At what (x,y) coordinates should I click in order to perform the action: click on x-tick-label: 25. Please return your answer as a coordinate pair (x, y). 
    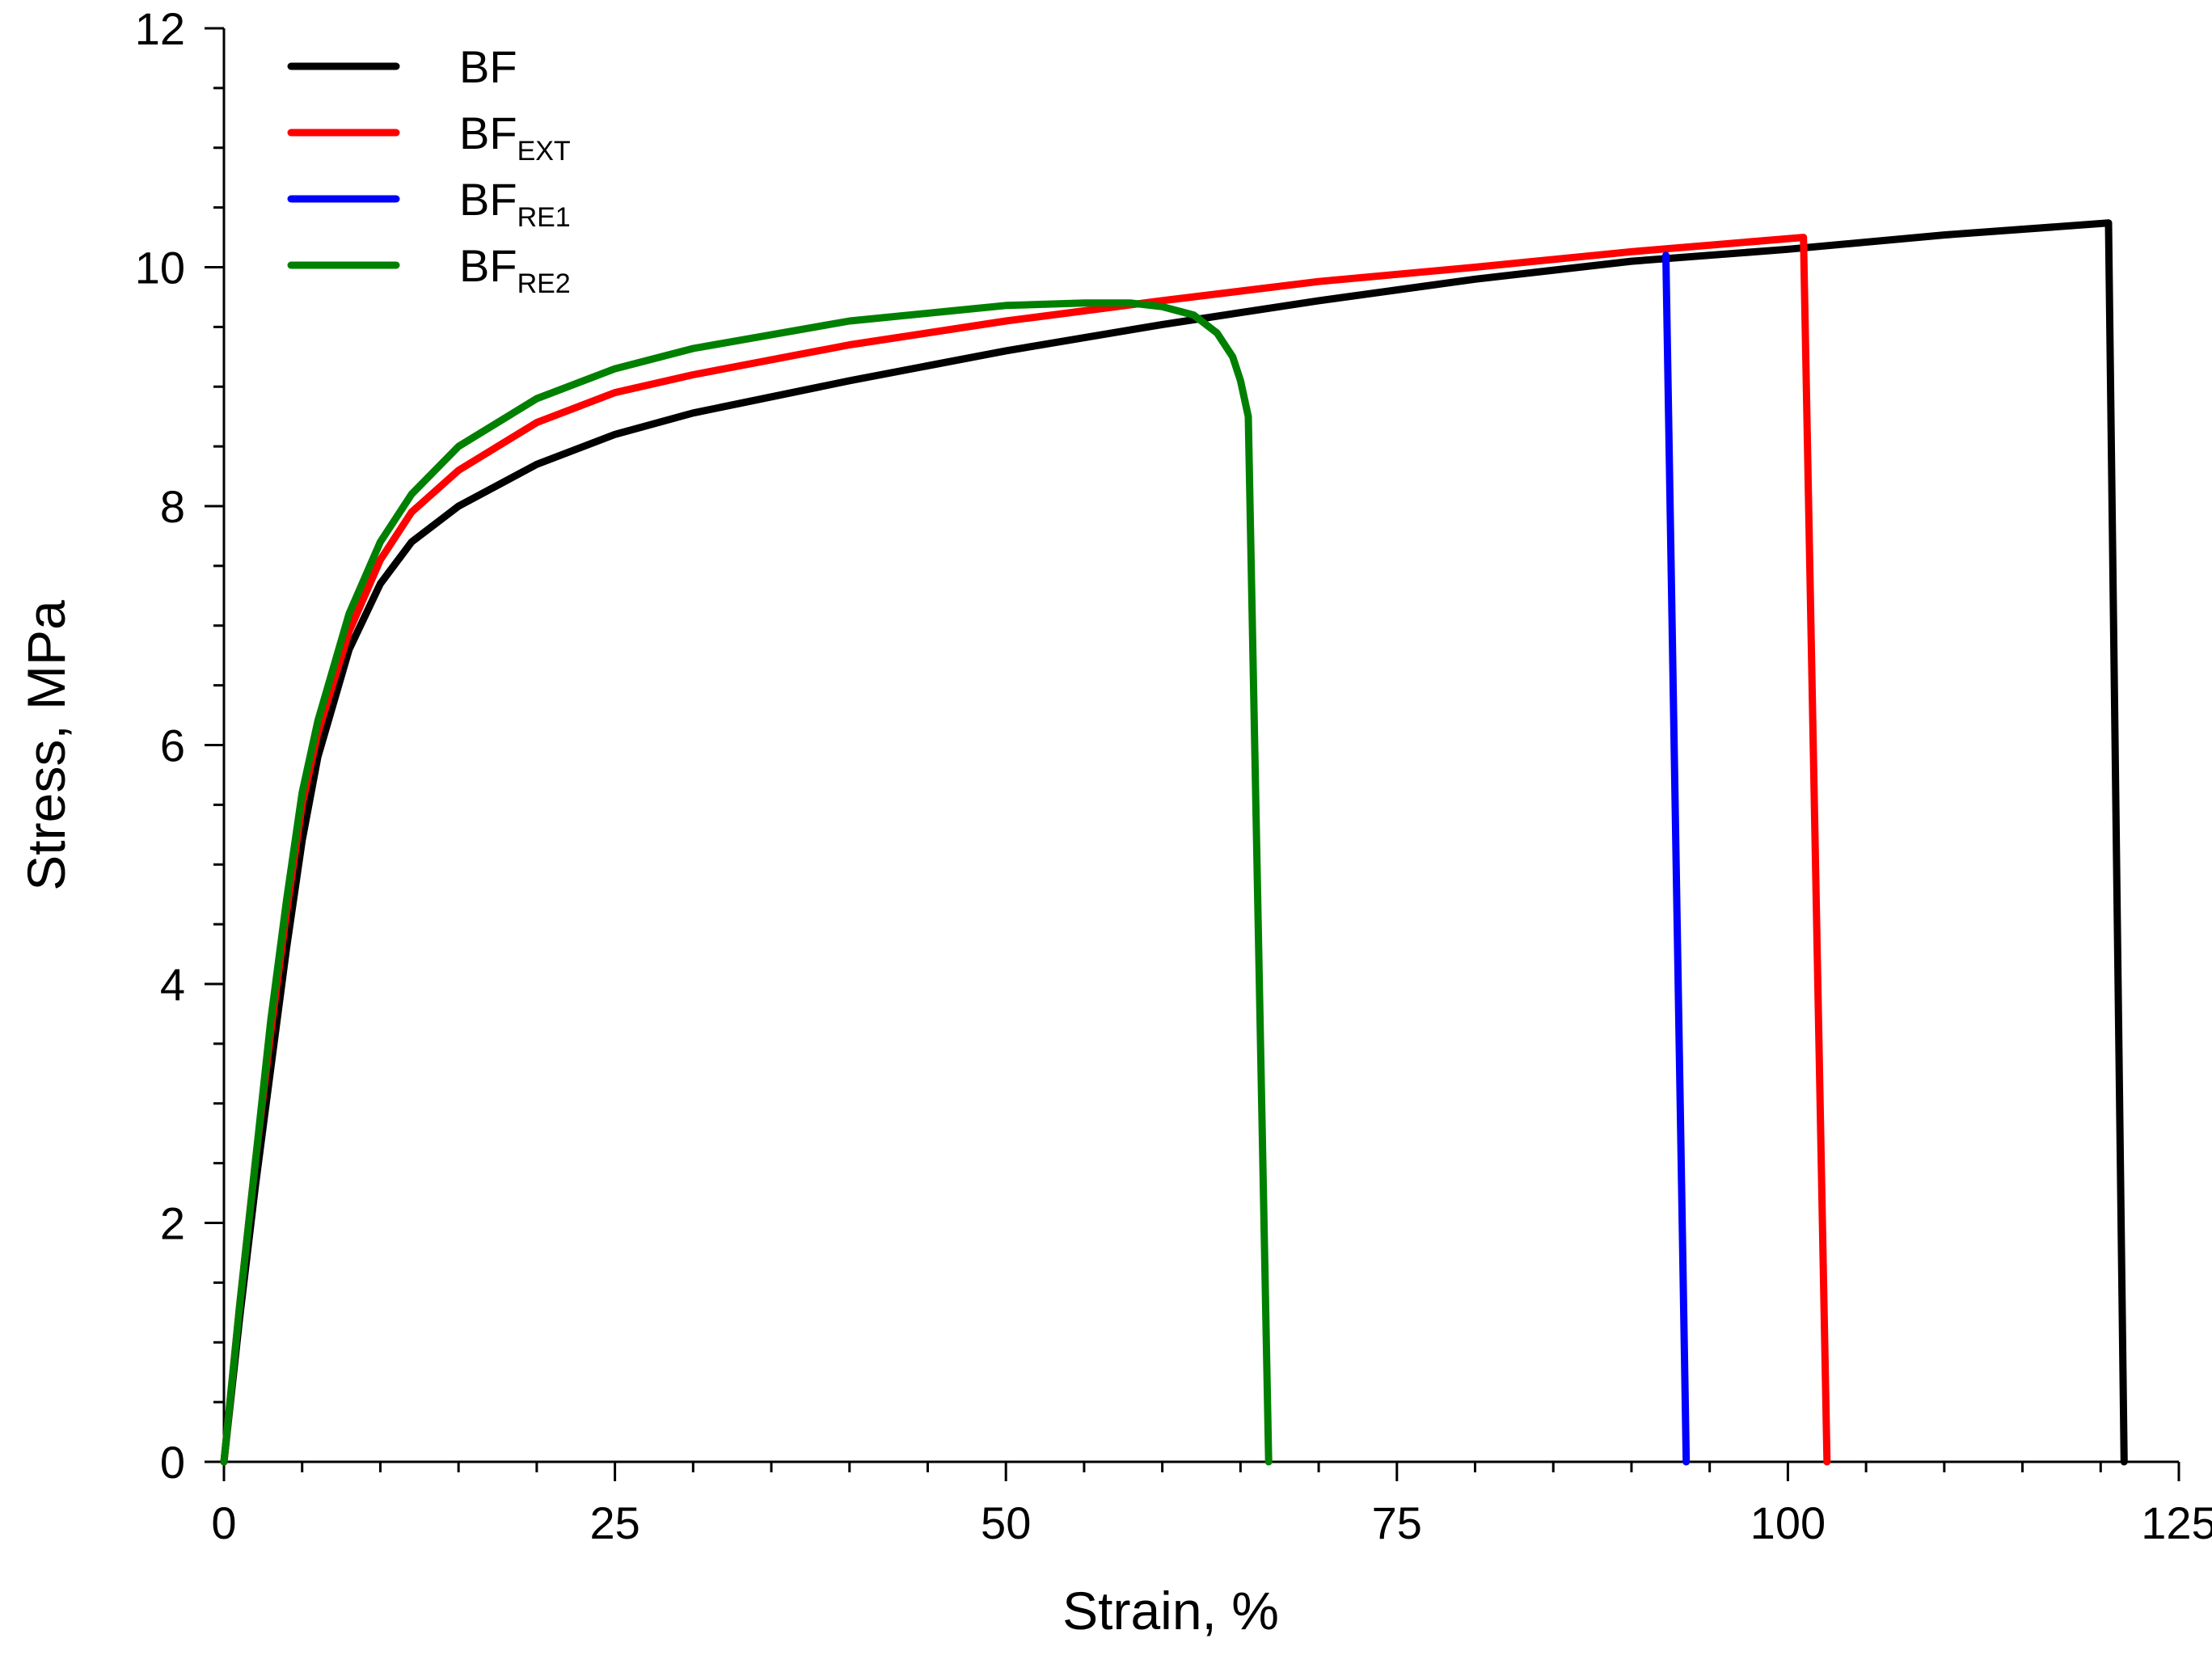
    Looking at the image, I should click on (615, 1522).